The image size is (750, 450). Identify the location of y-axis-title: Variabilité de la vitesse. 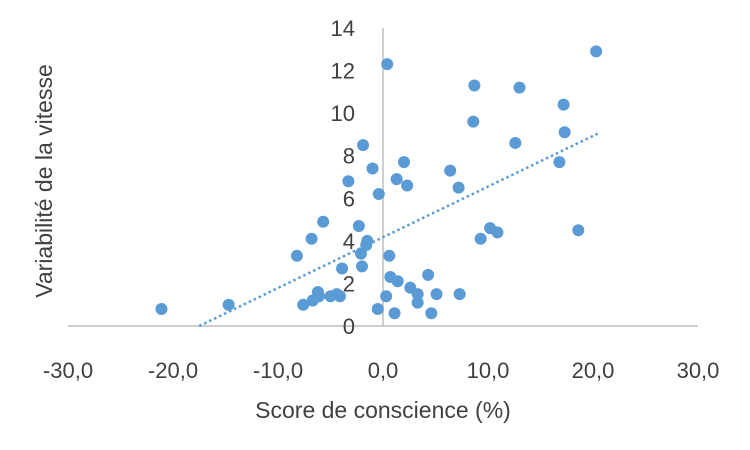
(44, 181).